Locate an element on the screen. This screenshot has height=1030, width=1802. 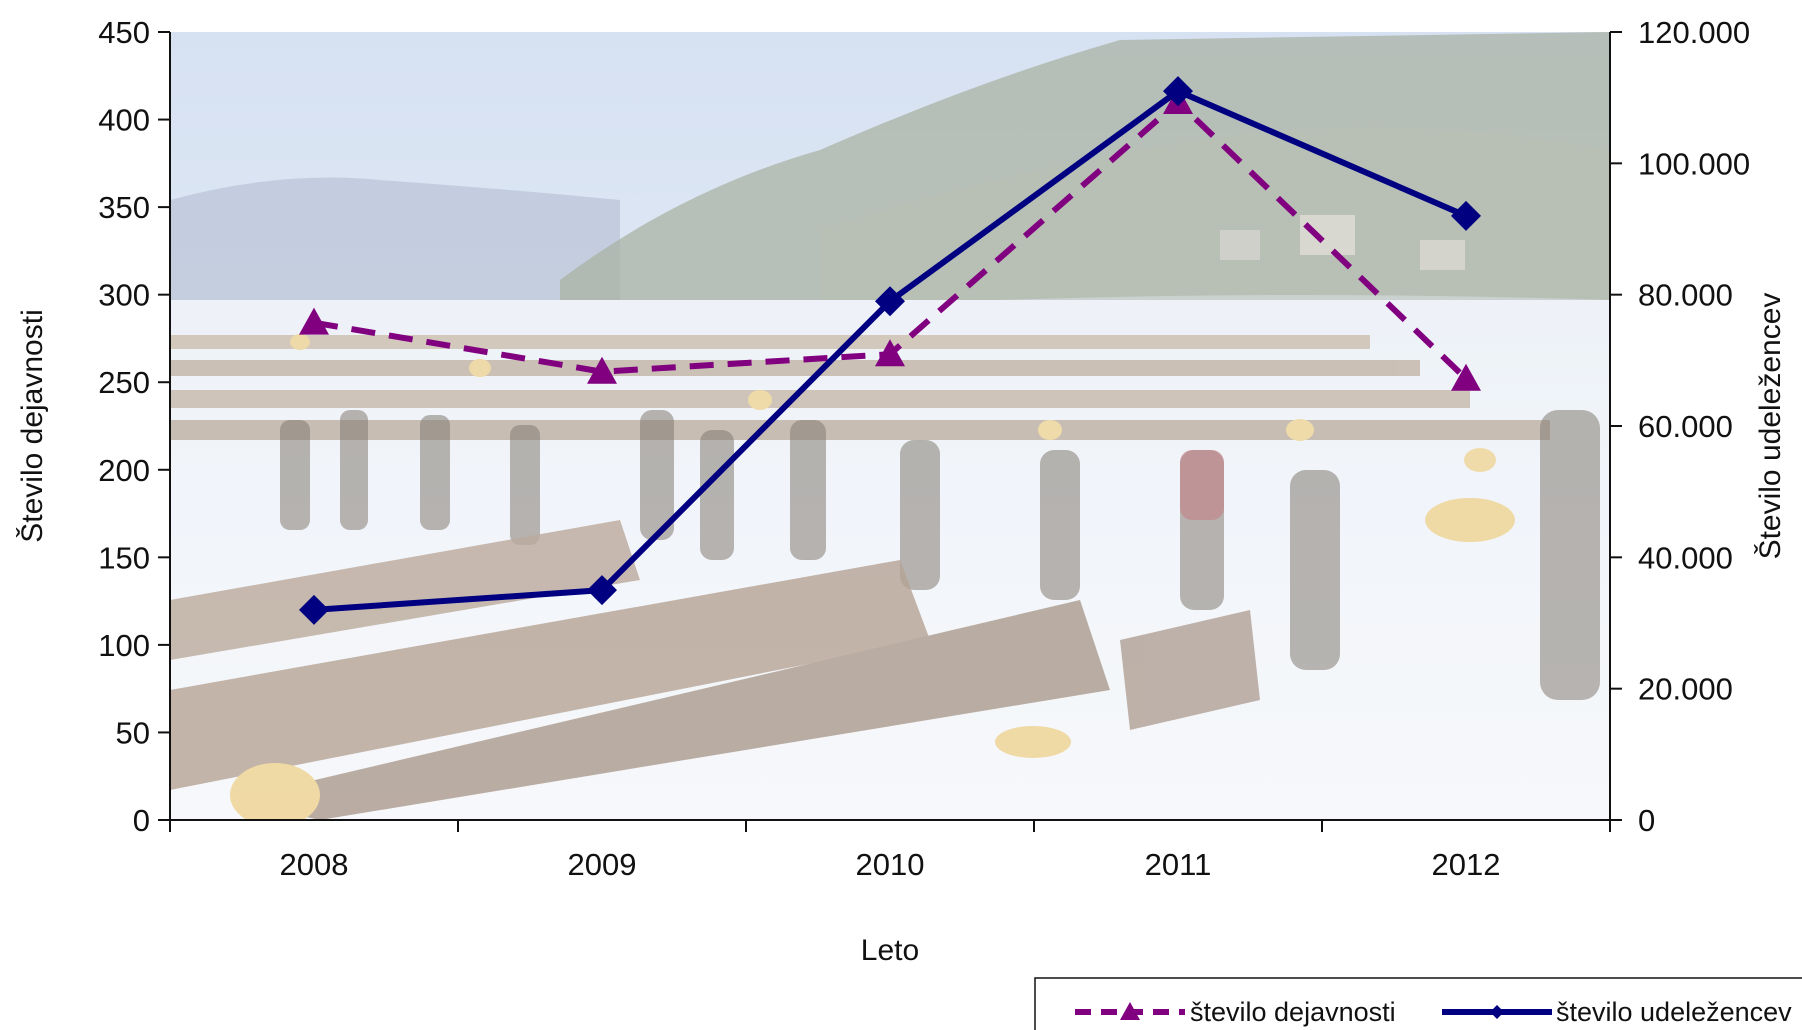
legend-label-dejavnosti: število dejavnosti is located at coordinates (1293, 1012).